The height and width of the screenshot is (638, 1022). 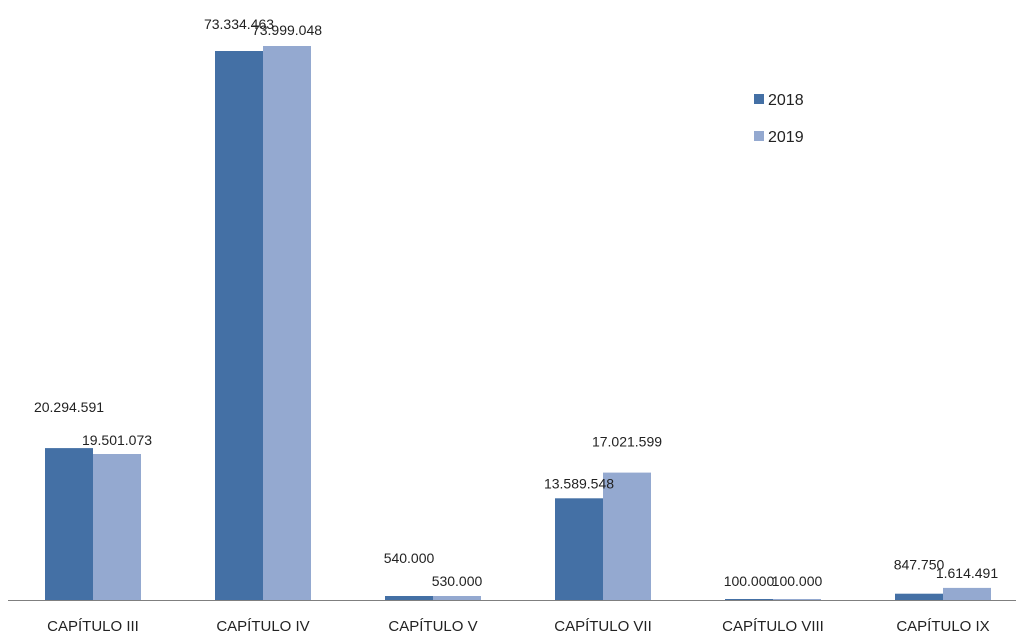 What do you see at coordinates (749, 581) in the screenshot?
I see `data-label-2018-4: 100.000` at bounding box center [749, 581].